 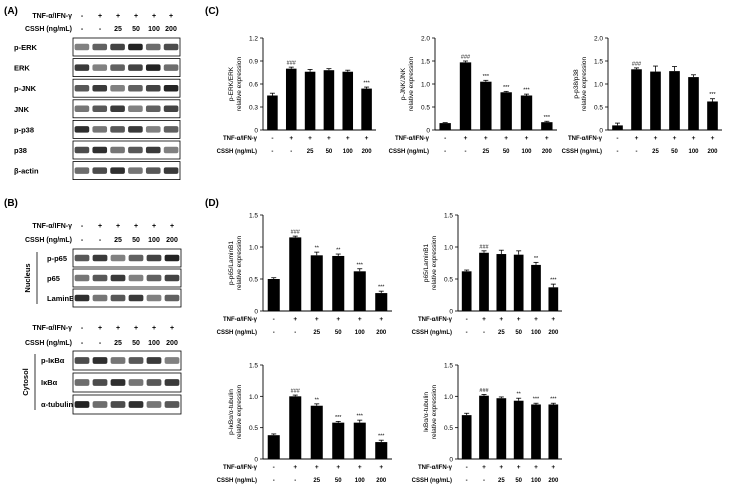 I want to click on y-axis-label: p65/LaminB1, so click(x=426, y=262).